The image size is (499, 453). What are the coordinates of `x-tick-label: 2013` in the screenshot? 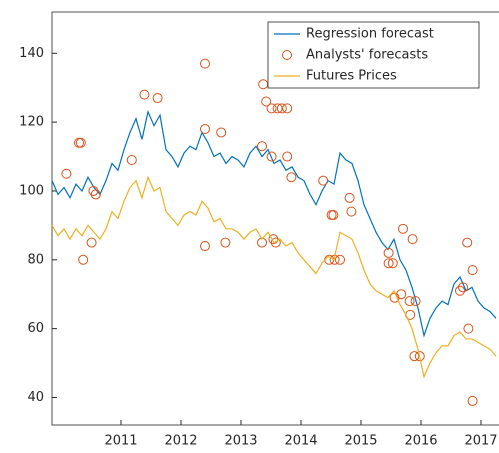 It's located at (240, 441).